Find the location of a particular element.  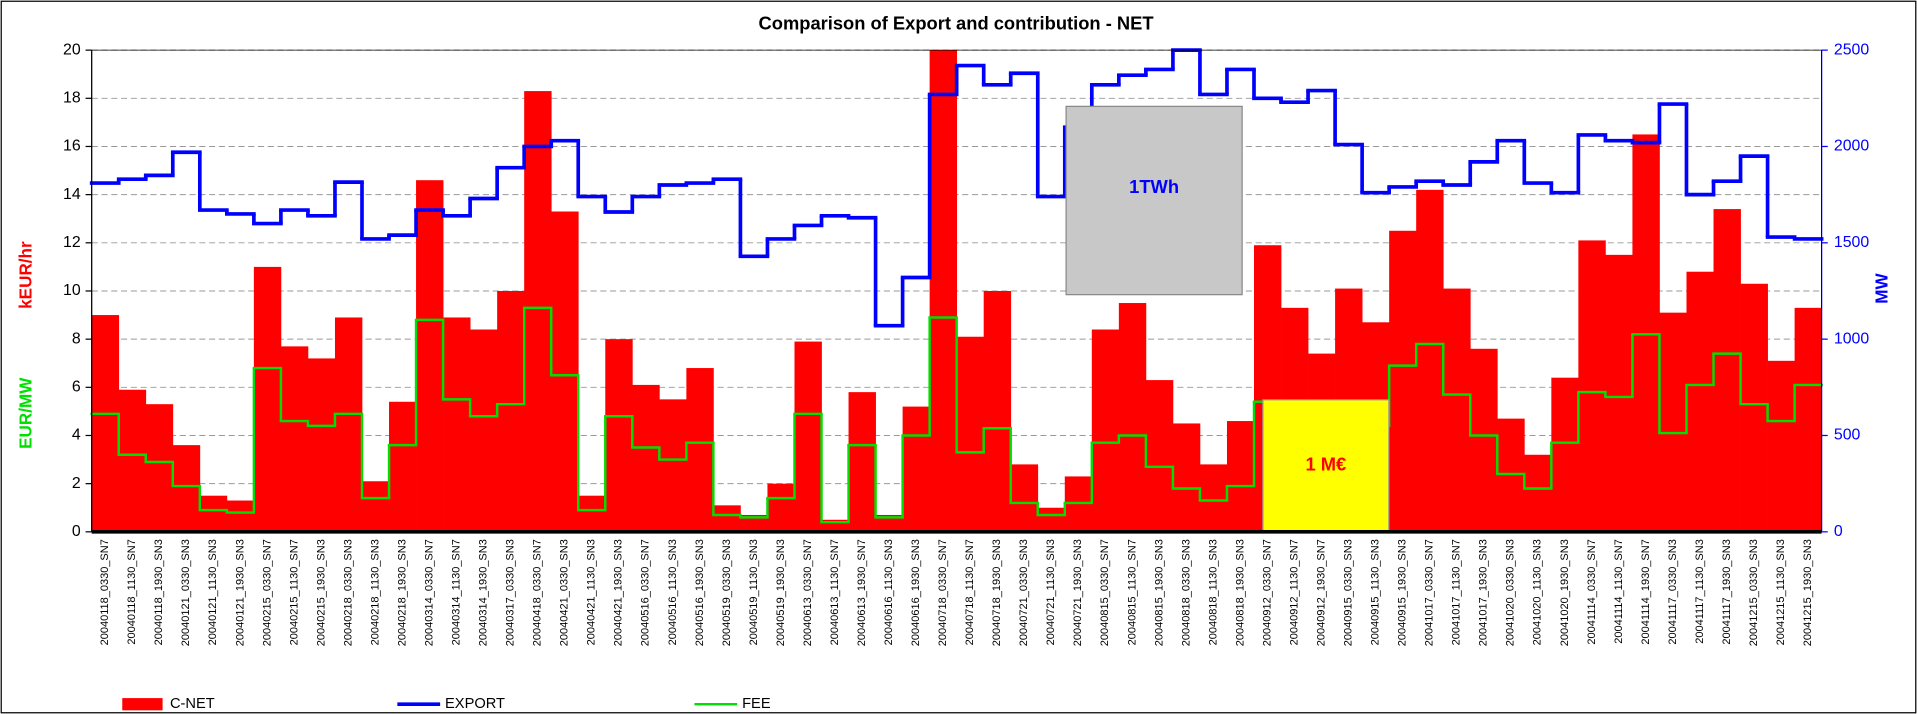

x-tick-label: 20040721_1130_SN3 is located at coordinates (1051, 592).